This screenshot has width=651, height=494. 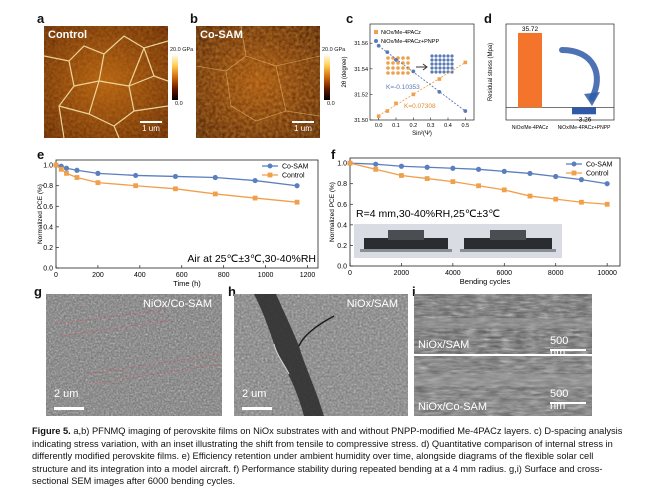 I want to click on scale-bar: 1 um, so click(x=303, y=127).